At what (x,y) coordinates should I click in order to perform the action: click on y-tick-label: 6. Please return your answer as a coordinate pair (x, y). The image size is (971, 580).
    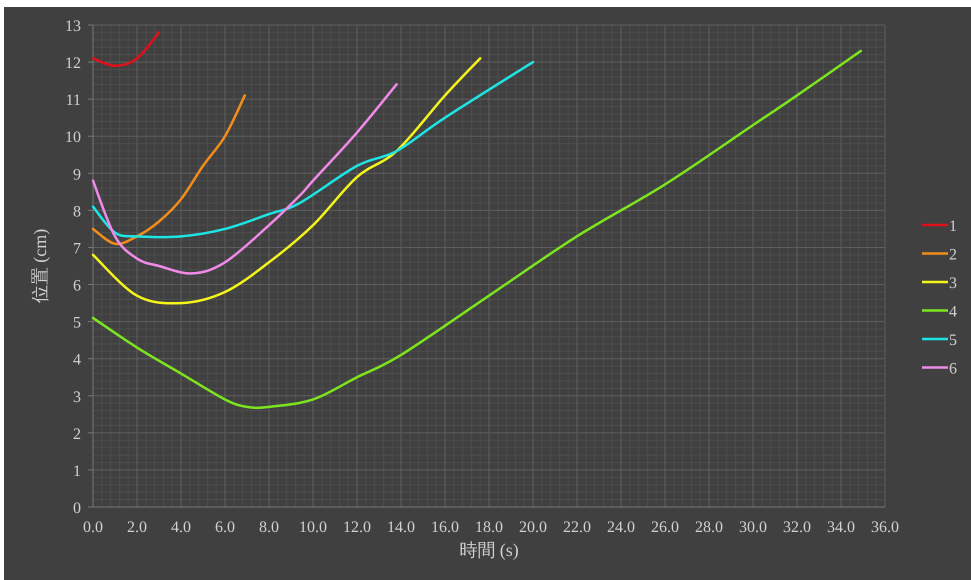
    Looking at the image, I should click on (77, 286).